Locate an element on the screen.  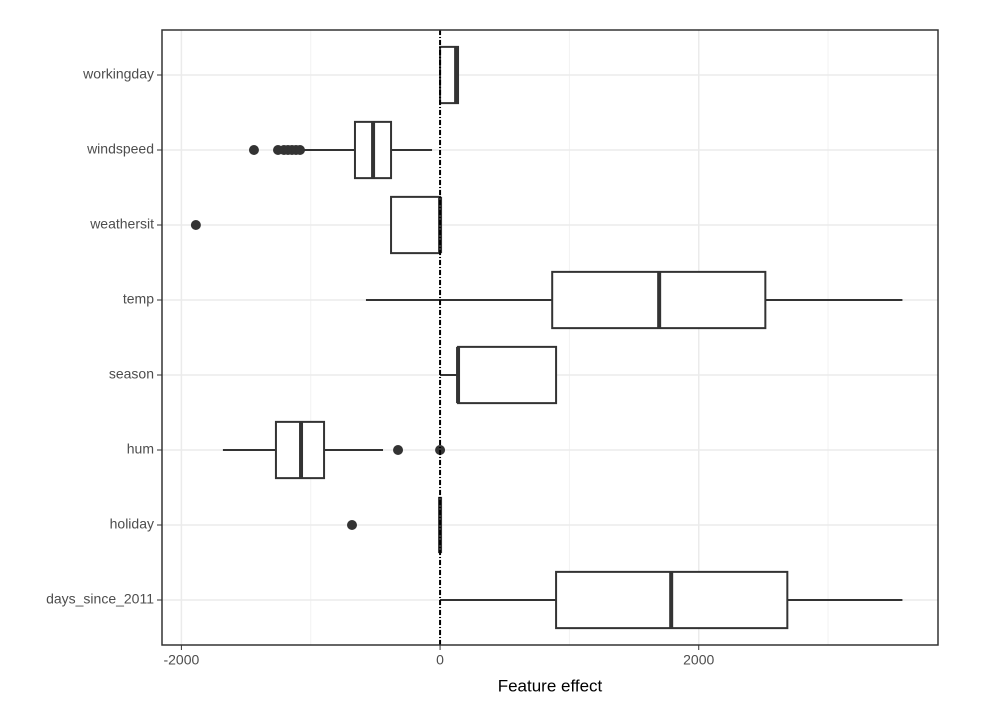
x-axis-label: Feature effect is located at coordinates (550, 685).